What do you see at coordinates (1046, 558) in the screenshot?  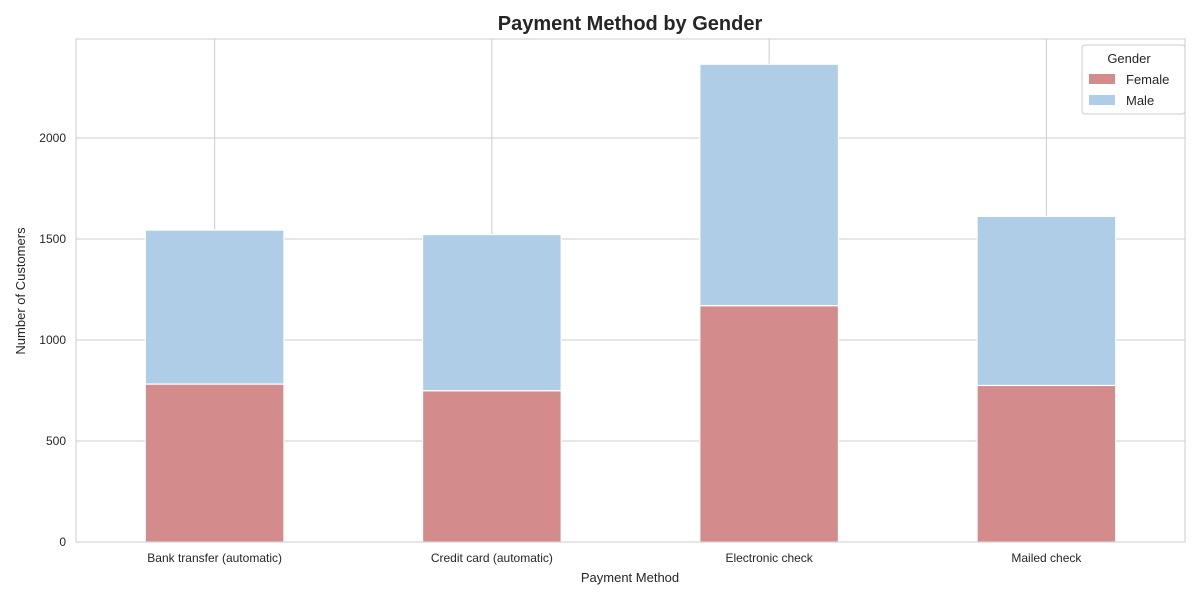 I see `x-tick-label: Mailed check` at bounding box center [1046, 558].